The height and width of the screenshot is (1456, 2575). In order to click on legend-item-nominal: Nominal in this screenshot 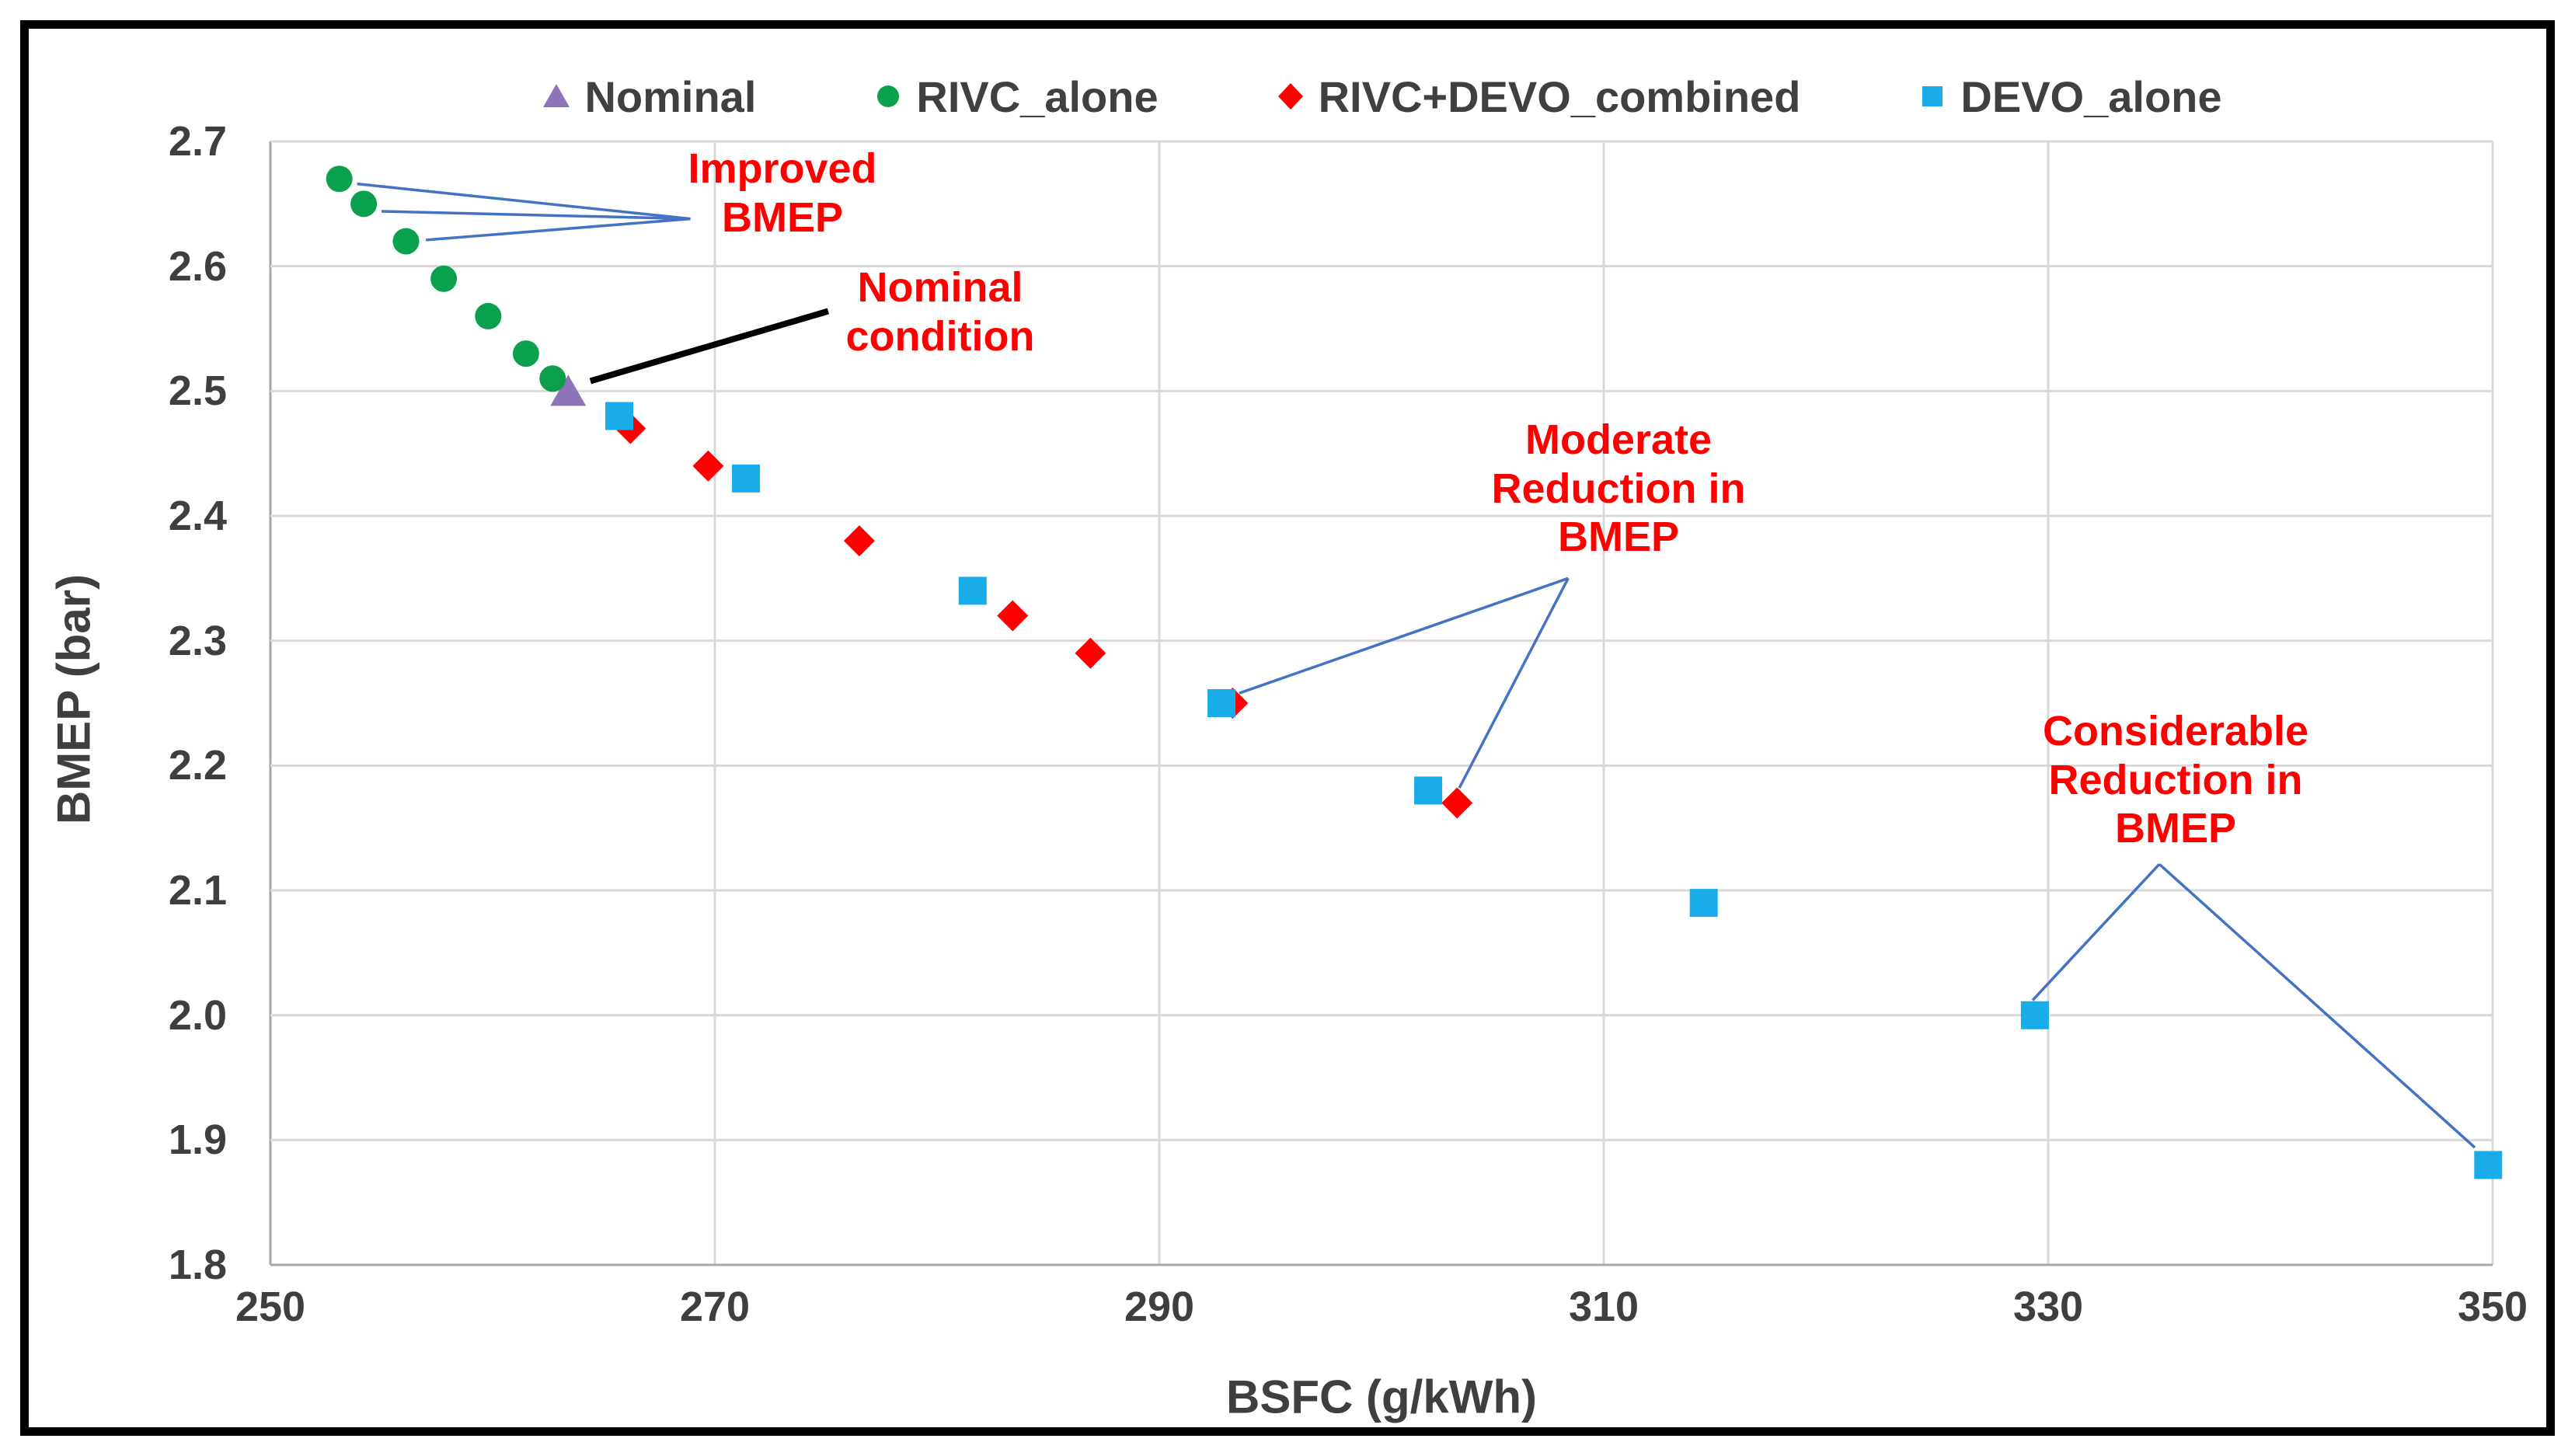, I will do `click(648, 96)`.